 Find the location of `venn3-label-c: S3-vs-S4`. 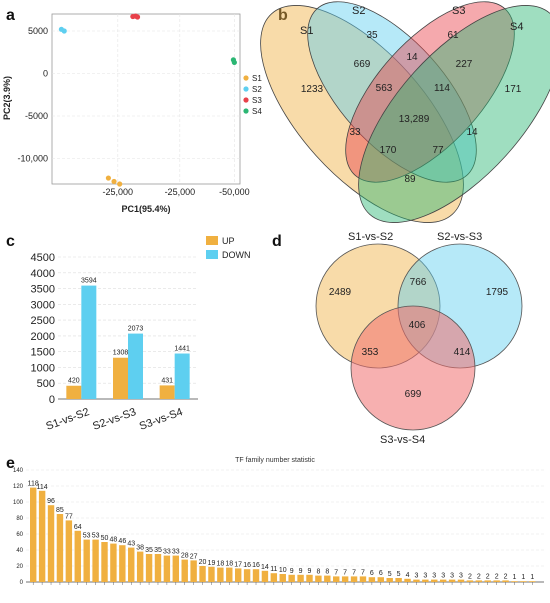

venn3-label-c: S3-vs-S4 is located at coordinates (402, 440).